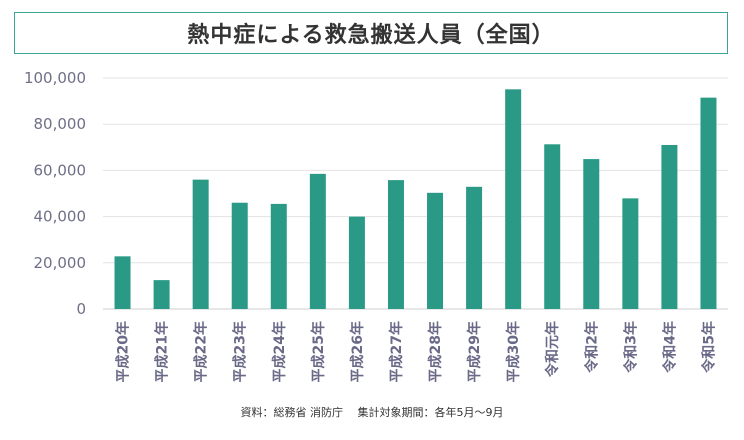 The height and width of the screenshot is (440, 744). Describe the element at coordinates (123, 351) in the screenshot. I see `x-tick-label: 平成20年` at that location.